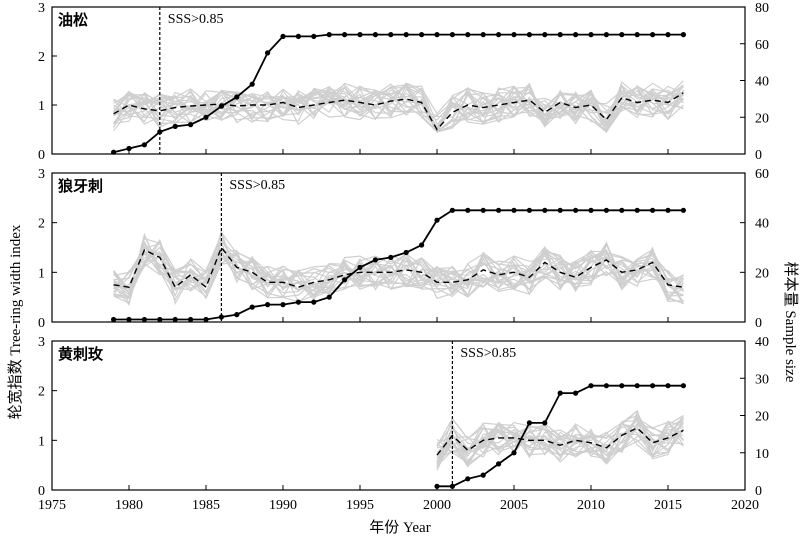  What do you see at coordinates (762, 454) in the screenshot?
I see `y-right-tick-label: 10` at bounding box center [762, 454].